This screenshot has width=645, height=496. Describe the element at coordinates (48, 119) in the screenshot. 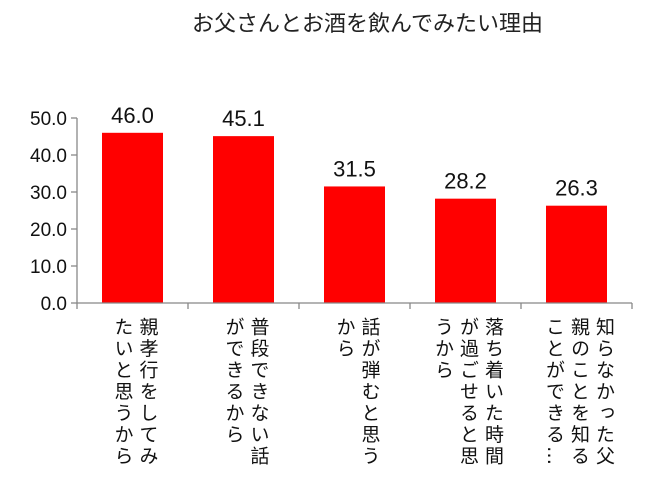

I see `y-tick-label: 50.0` at that location.